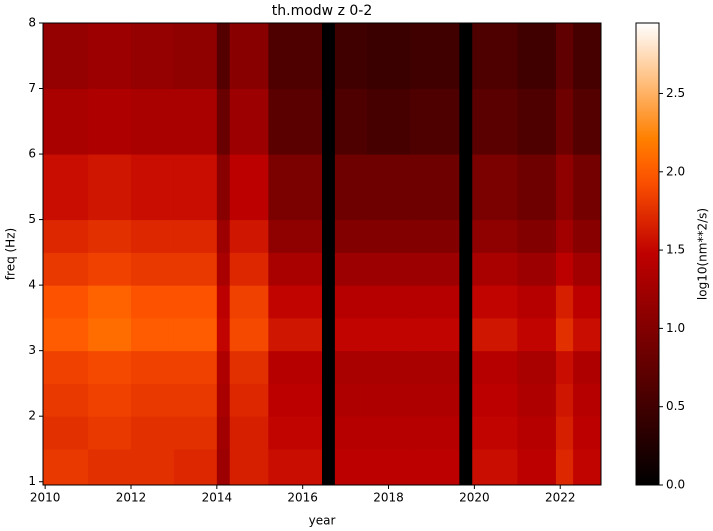  What do you see at coordinates (32, 350) in the screenshot?
I see `y-tick-label: 3` at bounding box center [32, 350].